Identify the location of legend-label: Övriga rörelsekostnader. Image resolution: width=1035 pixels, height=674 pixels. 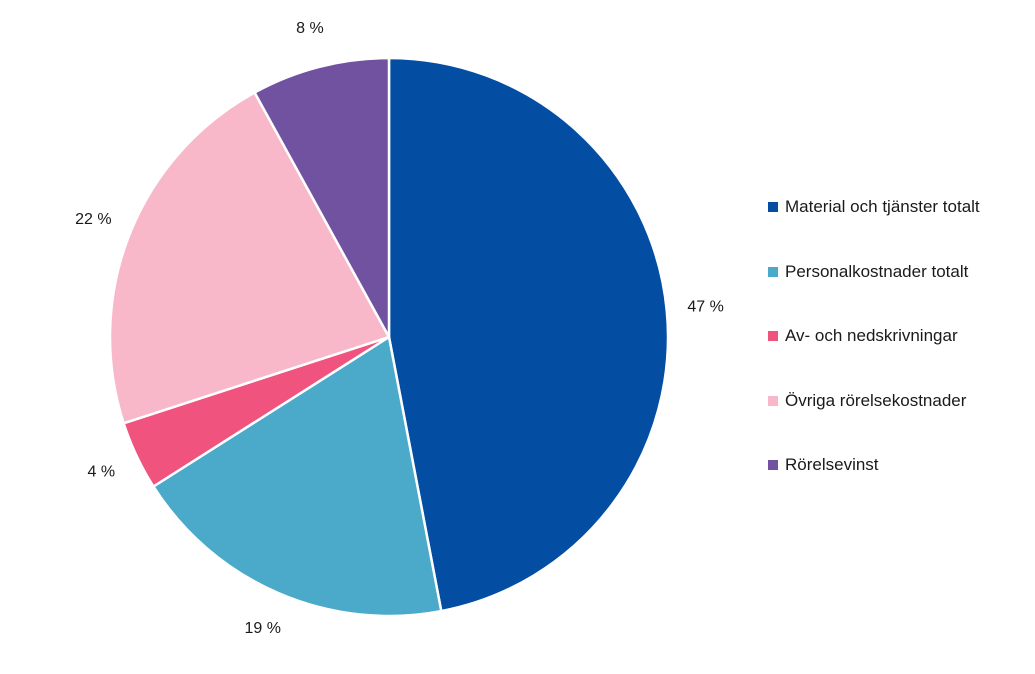
(876, 400).